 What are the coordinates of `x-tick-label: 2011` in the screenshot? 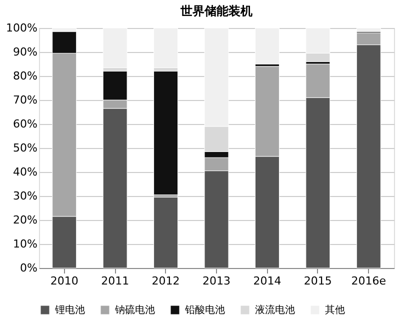 It's located at (115, 281).